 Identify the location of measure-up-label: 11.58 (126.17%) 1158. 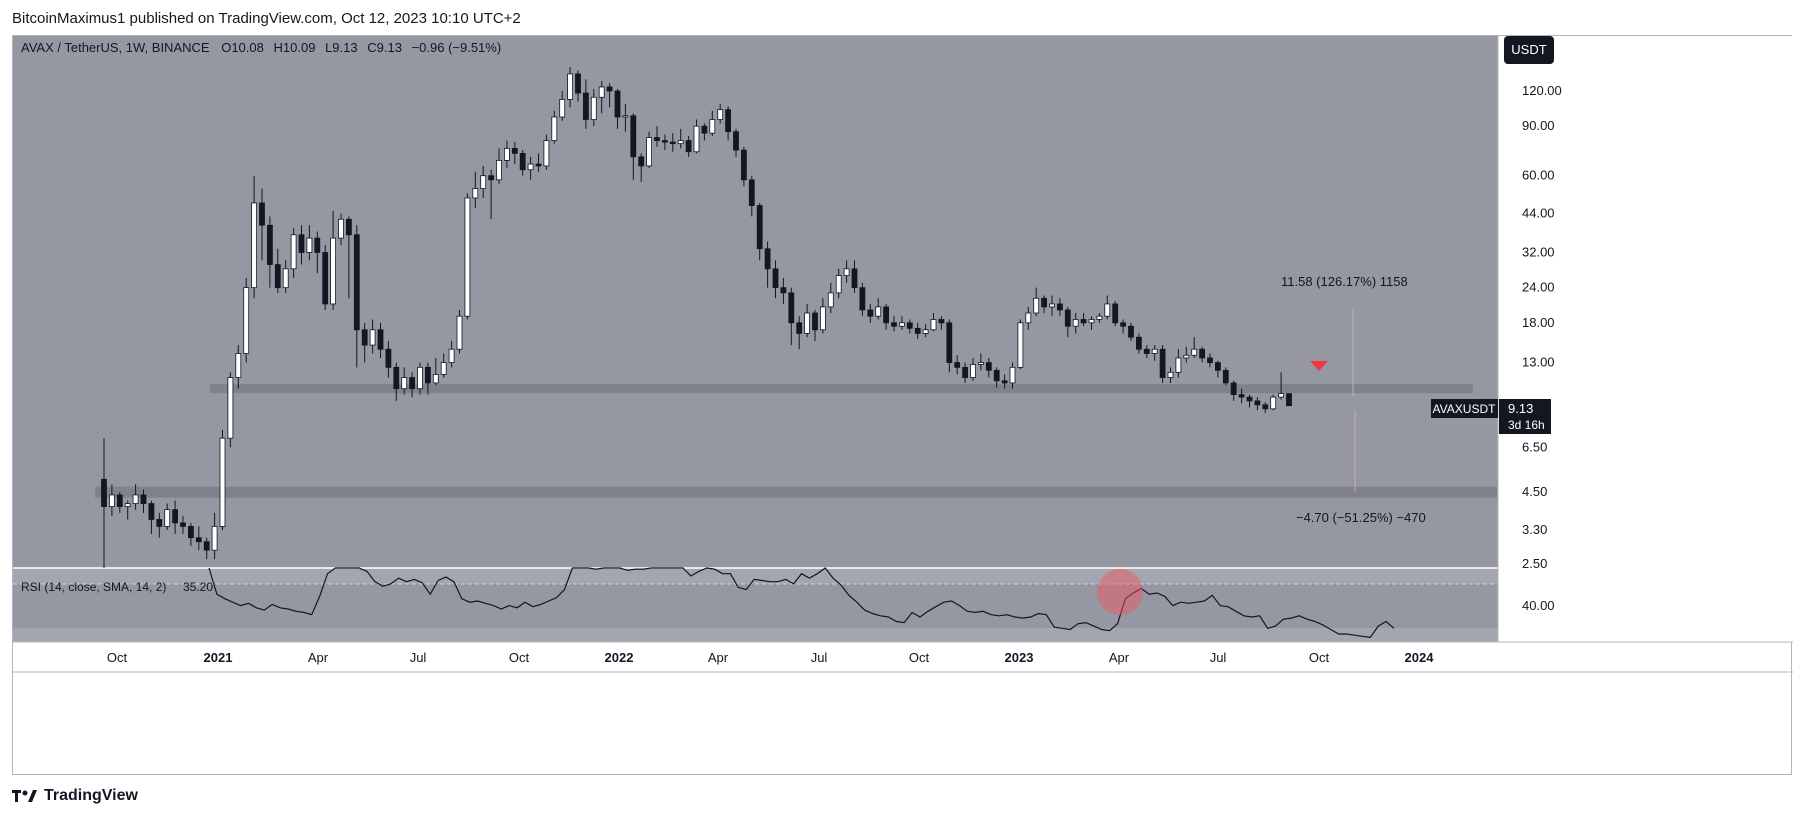
(1344, 281).